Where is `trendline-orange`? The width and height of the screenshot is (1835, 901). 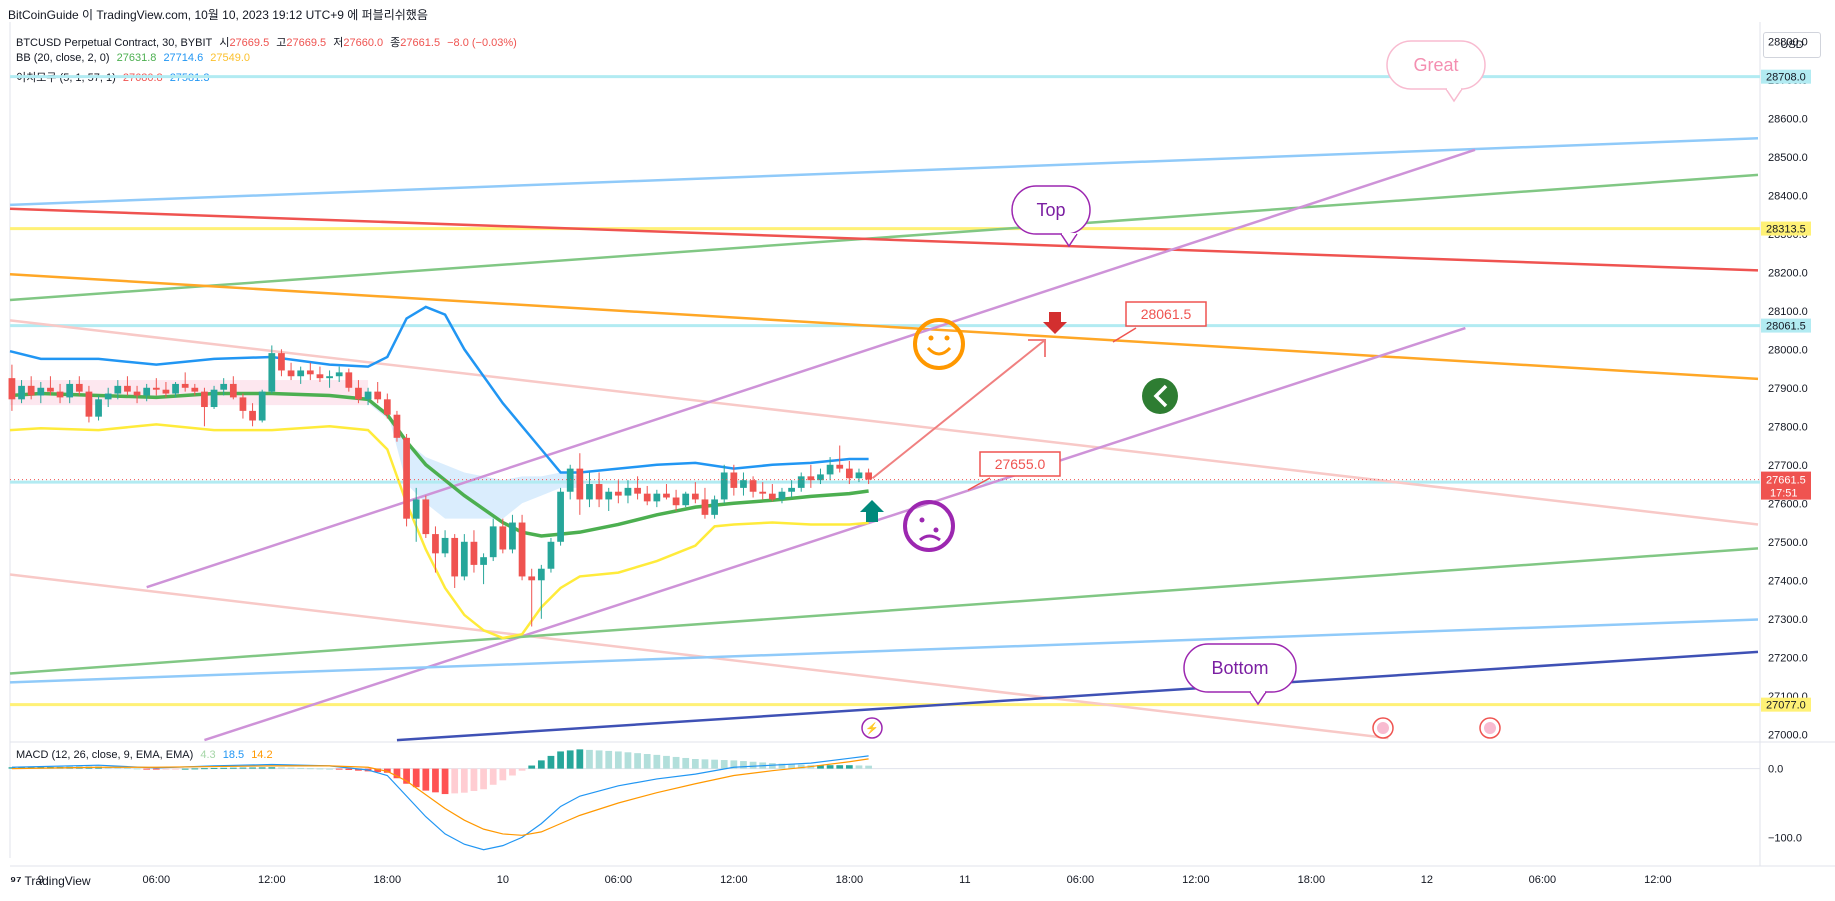 trendline-orange is located at coordinates (884, 326).